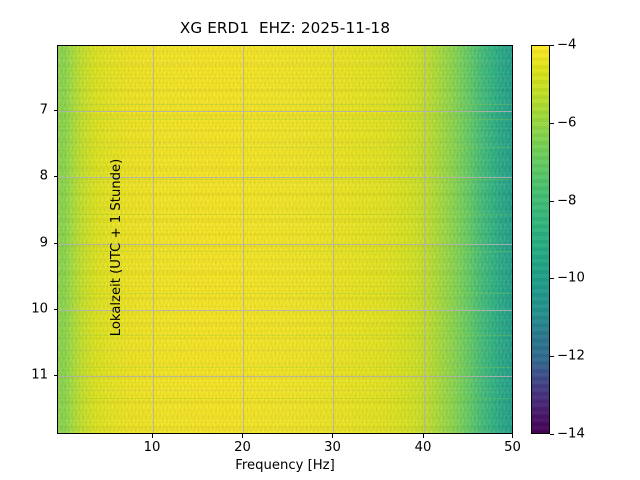  What do you see at coordinates (571, 278) in the screenshot?
I see `colorbar-tick-label: −10` at bounding box center [571, 278].